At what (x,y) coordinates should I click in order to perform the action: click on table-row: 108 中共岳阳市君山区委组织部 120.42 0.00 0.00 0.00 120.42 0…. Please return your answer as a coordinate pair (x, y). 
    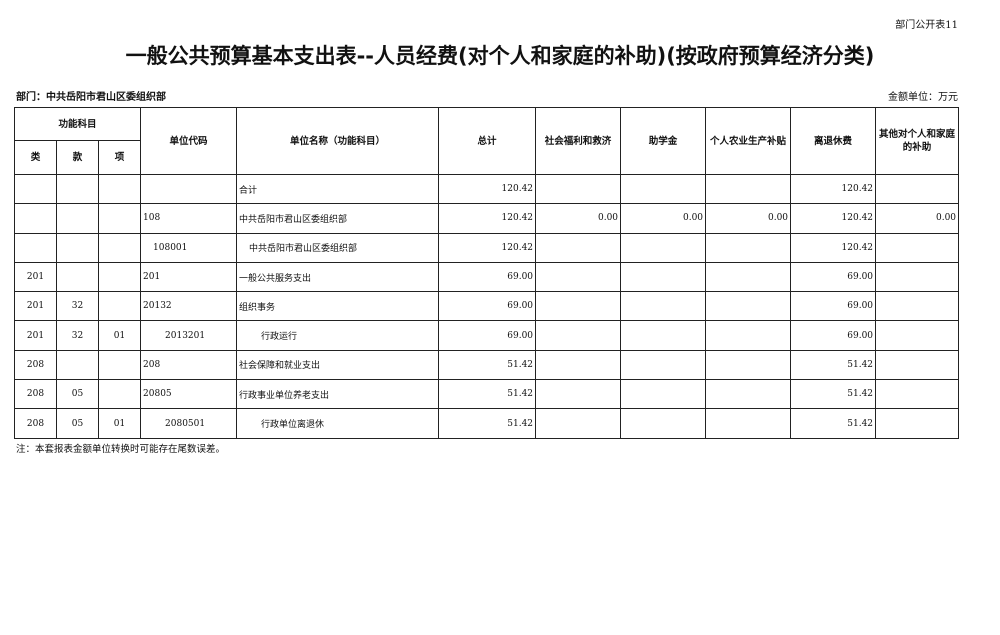
    Looking at the image, I should click on (487, 218).